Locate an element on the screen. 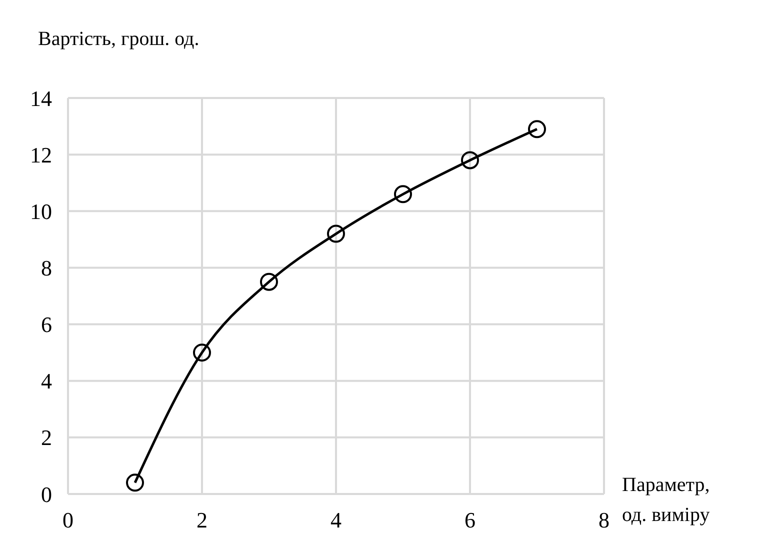 The image size is (770, 547). x-tick-label: 2 is located at coordinates (202, 520).